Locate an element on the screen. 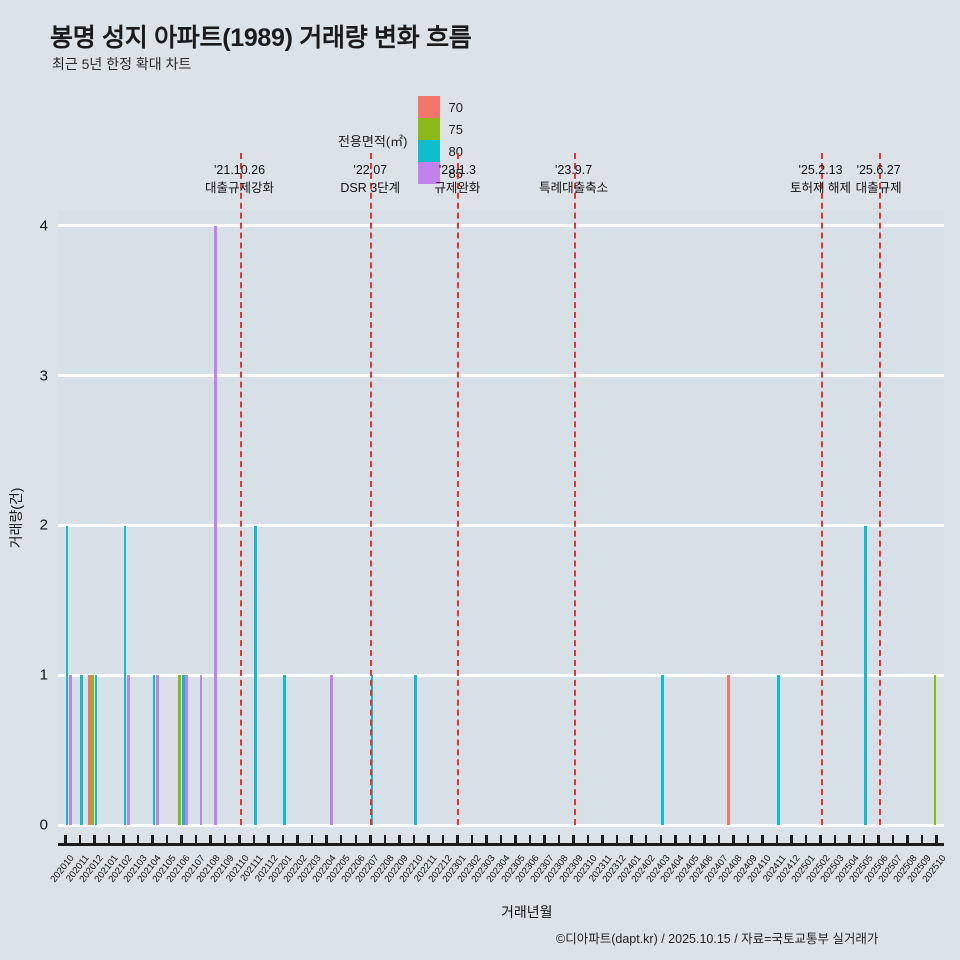 This screenshot has height=960, width=960. annotation-202502: '25.2.13 토허제 해제 is located at coordinates (820, 179).